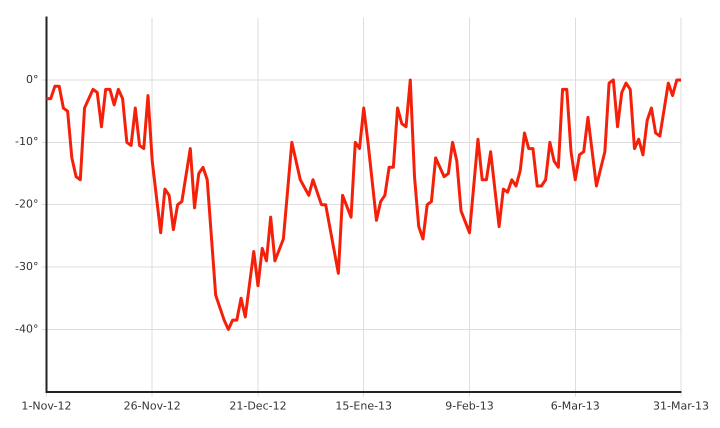  I want to click on y-tick-label: -30°, so click(26, 266).